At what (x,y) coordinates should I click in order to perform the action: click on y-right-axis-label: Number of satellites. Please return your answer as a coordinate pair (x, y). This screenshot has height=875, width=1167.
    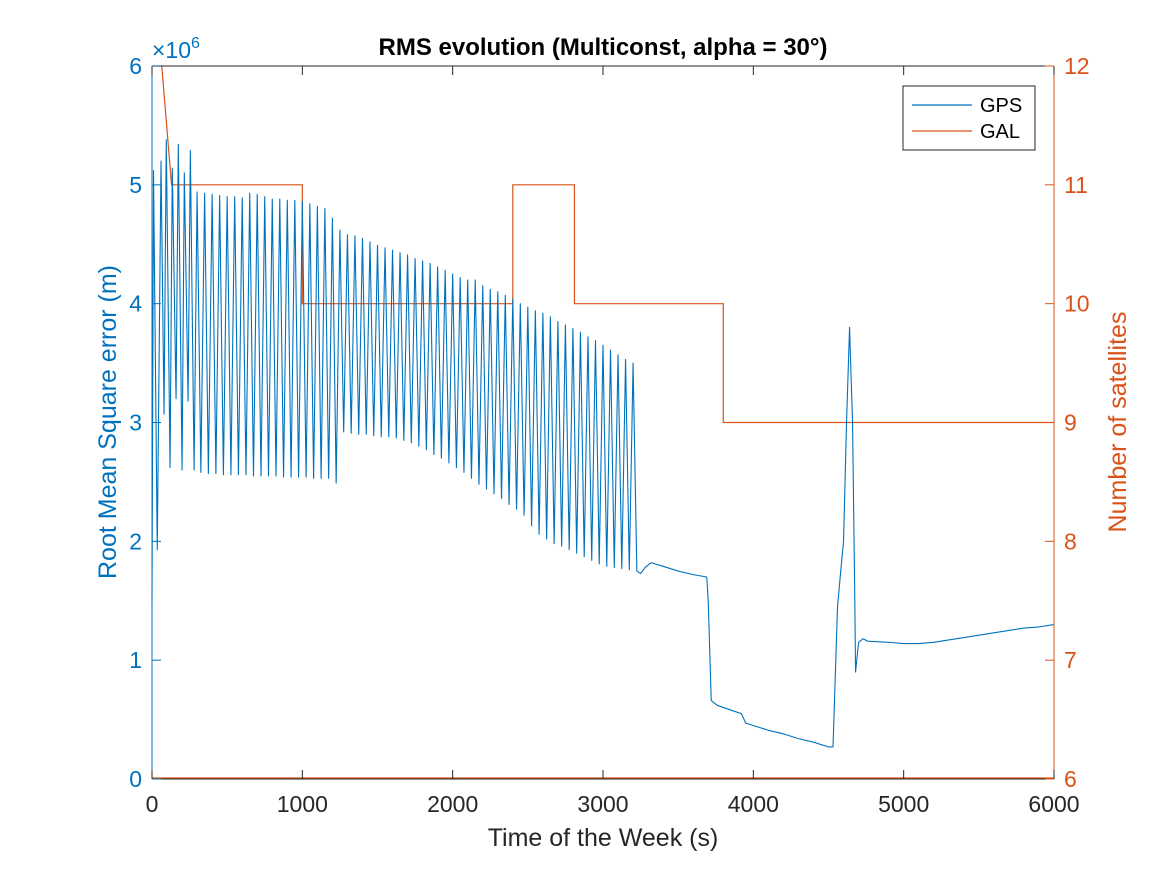
    Looking at the image, I should click on (1118, 422).